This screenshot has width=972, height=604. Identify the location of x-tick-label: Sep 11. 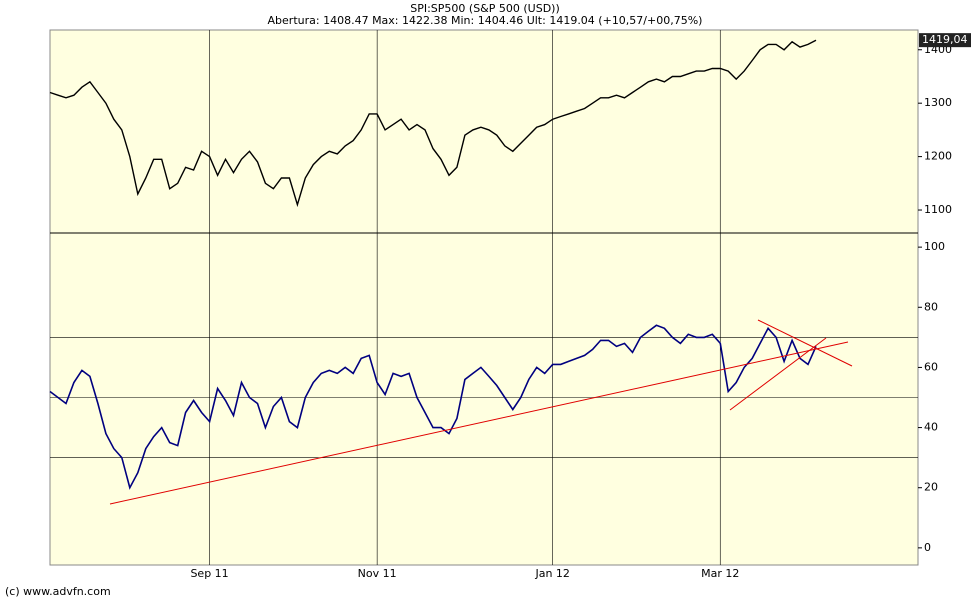
(209, 573).